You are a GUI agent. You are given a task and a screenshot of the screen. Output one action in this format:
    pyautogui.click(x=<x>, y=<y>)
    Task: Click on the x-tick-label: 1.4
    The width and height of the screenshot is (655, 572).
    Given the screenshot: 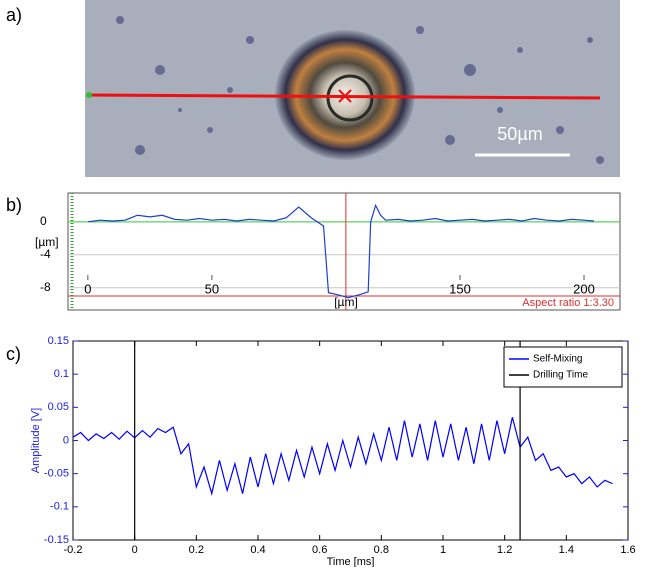 What is the action you would take?
    pyautogui.click(x=566, y=550)
    